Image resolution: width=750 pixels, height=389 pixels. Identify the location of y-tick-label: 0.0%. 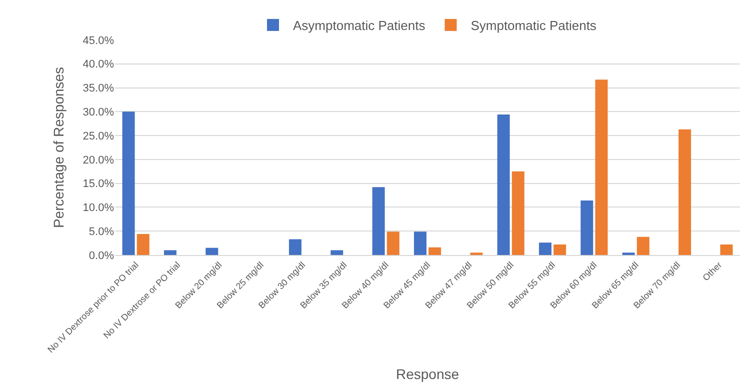
(101, 256).